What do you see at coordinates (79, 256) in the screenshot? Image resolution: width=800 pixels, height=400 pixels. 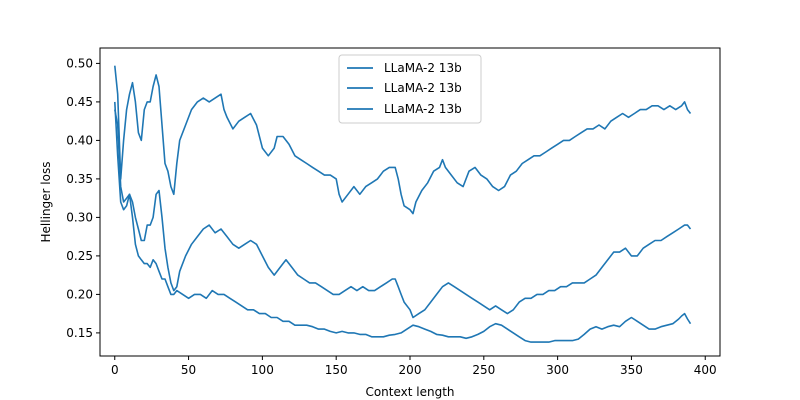 I see `y-tick-label: 0.25` at bounding box center [79, 256].